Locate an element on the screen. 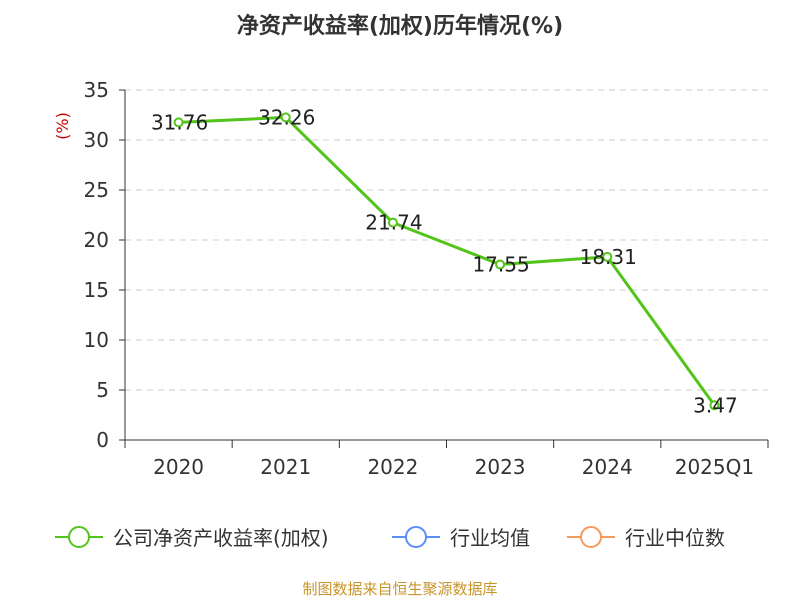  data-label: 21.74 is located at coordinates (393, 223).